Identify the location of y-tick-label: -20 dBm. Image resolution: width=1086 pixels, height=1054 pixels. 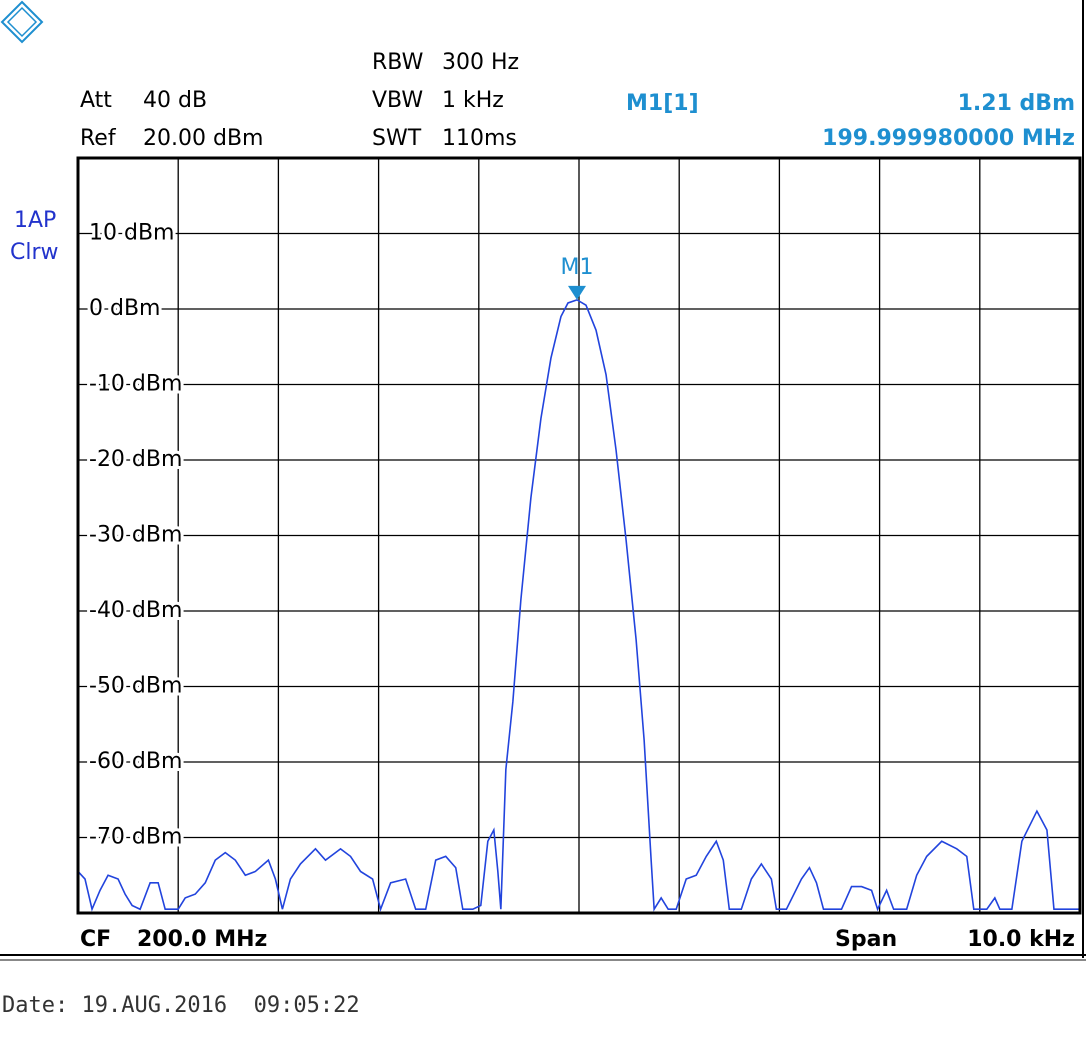
(135, 459).